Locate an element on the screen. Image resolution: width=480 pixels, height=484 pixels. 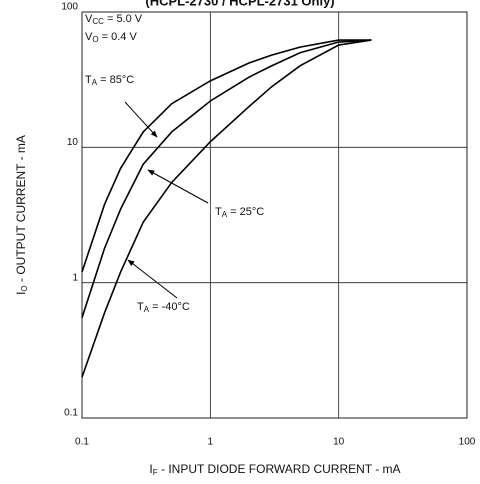
x-axis-label-main: I is located at coordinates (150, 469).